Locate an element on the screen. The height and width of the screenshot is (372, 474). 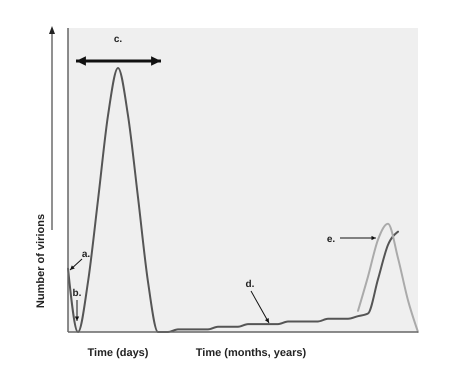
text: c. is located at coordinates (118, 39).